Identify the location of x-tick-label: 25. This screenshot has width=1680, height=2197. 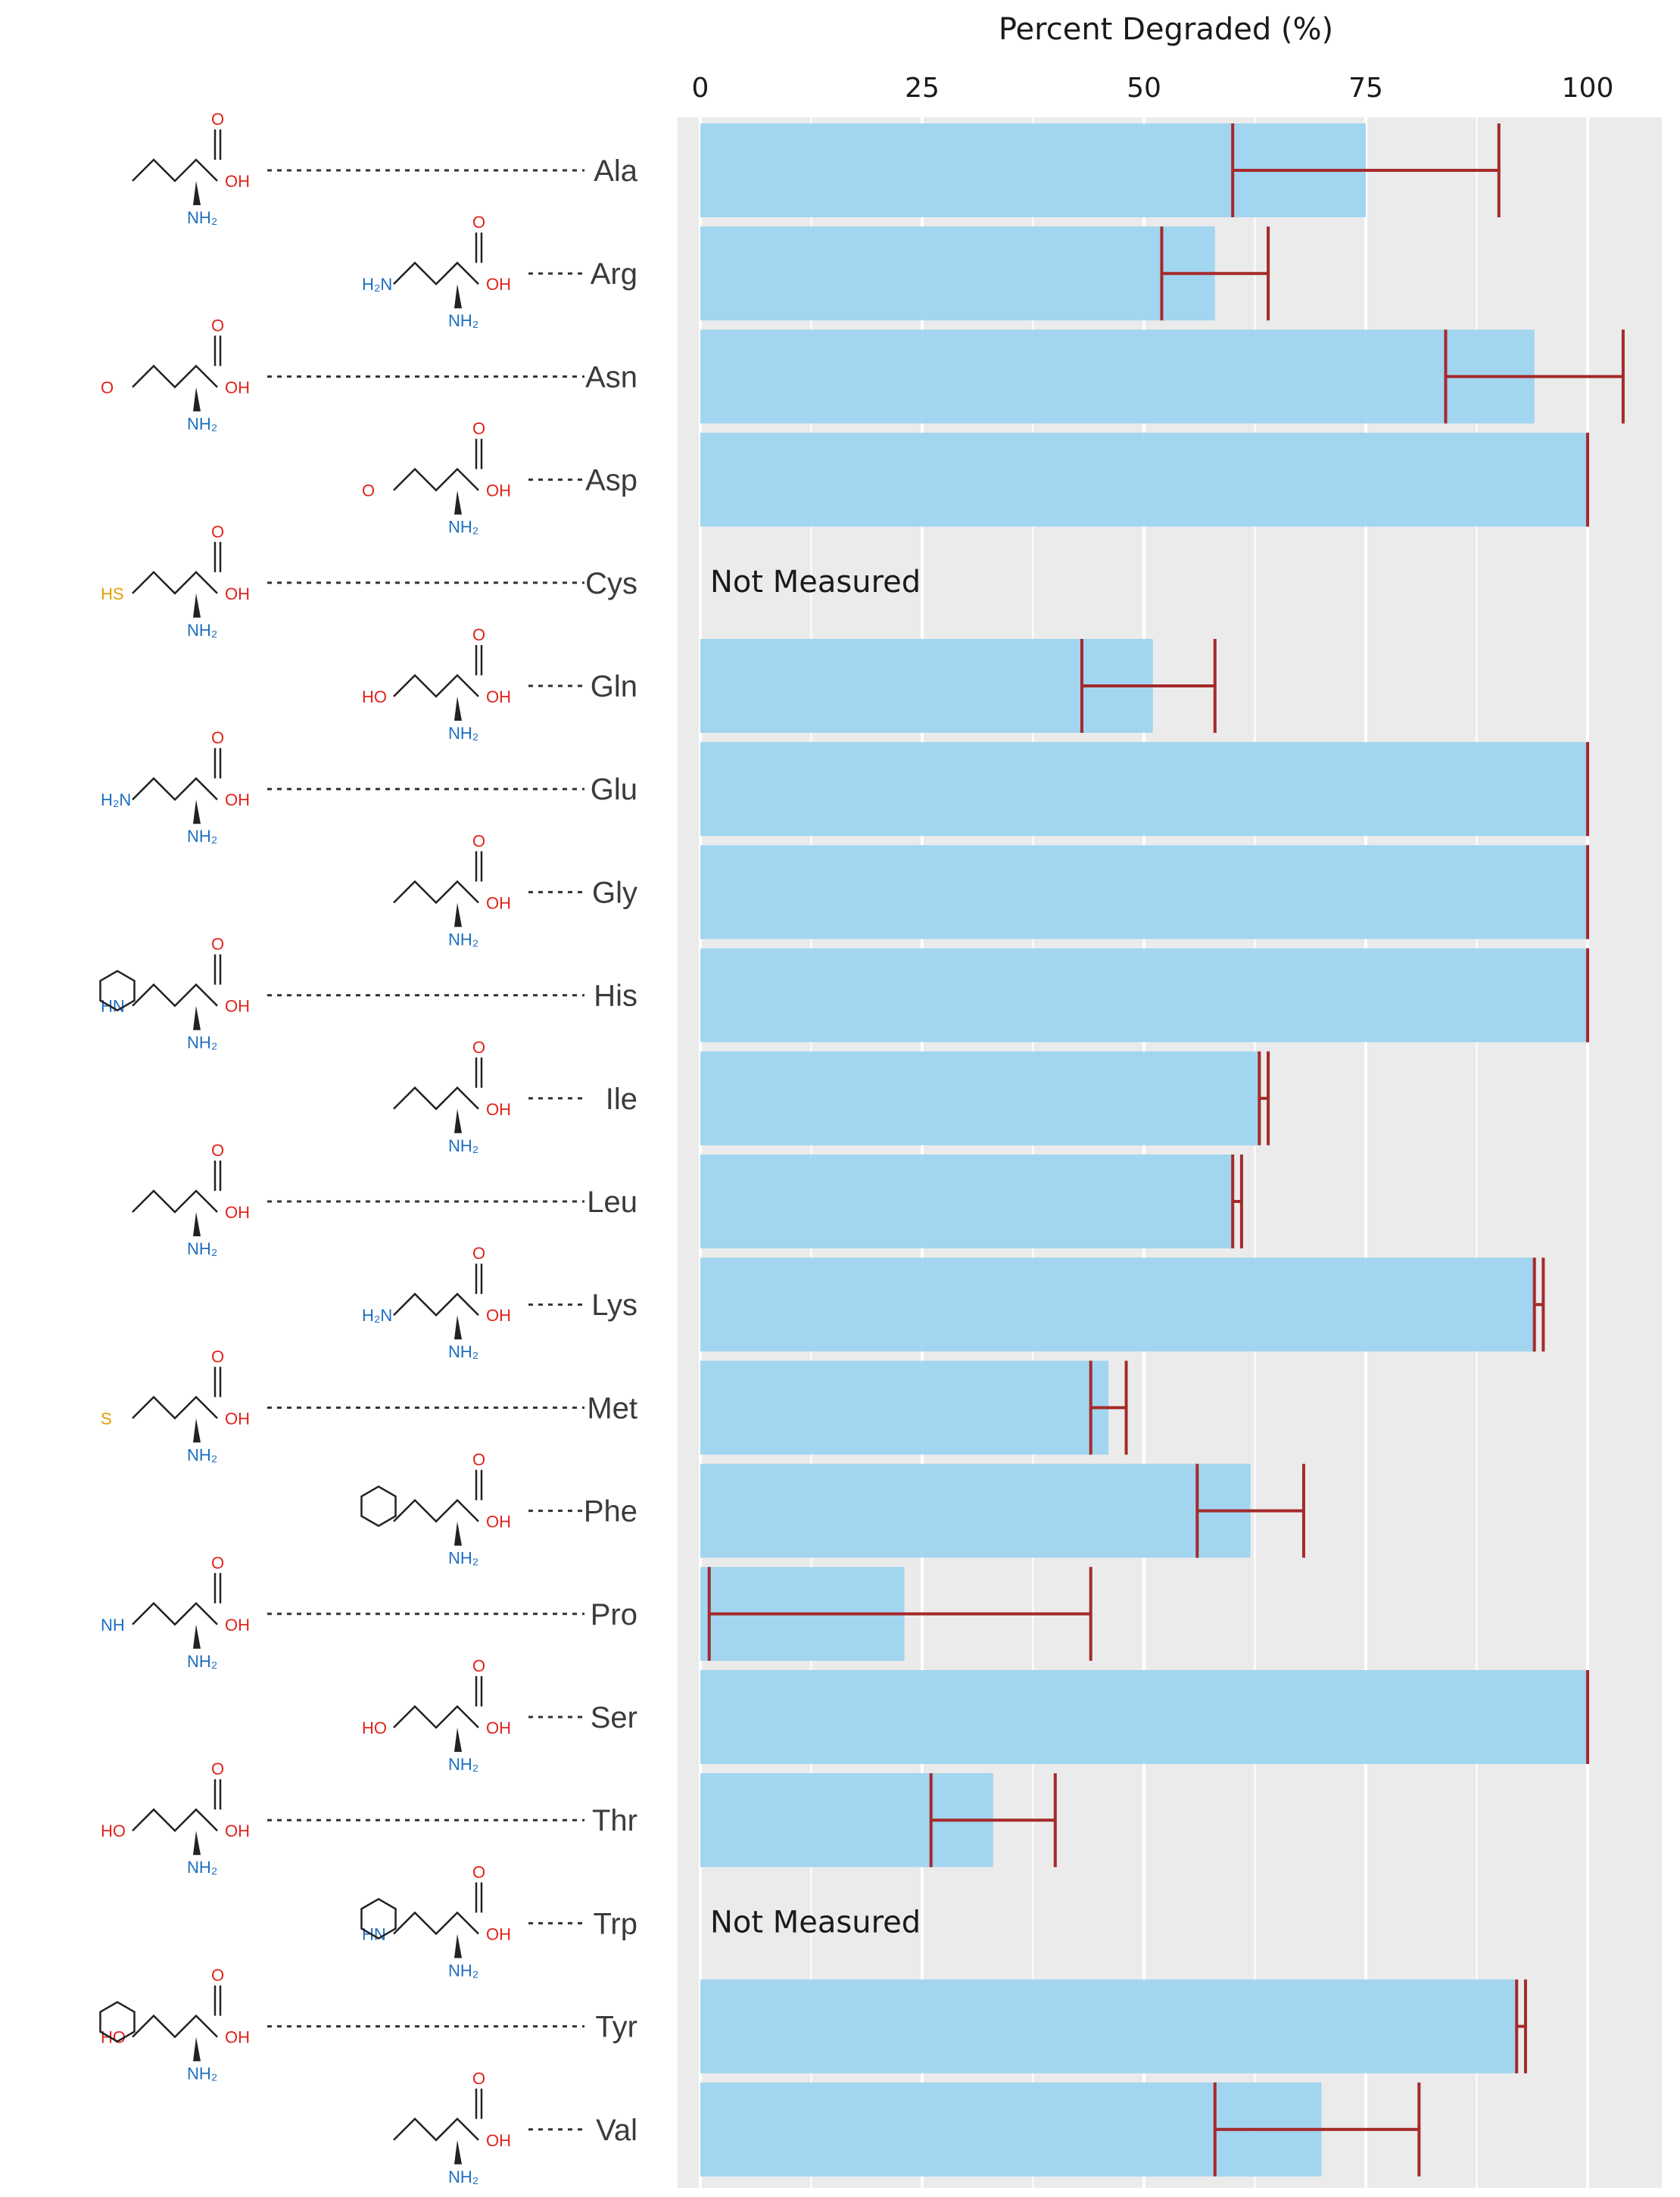
(922, 88).